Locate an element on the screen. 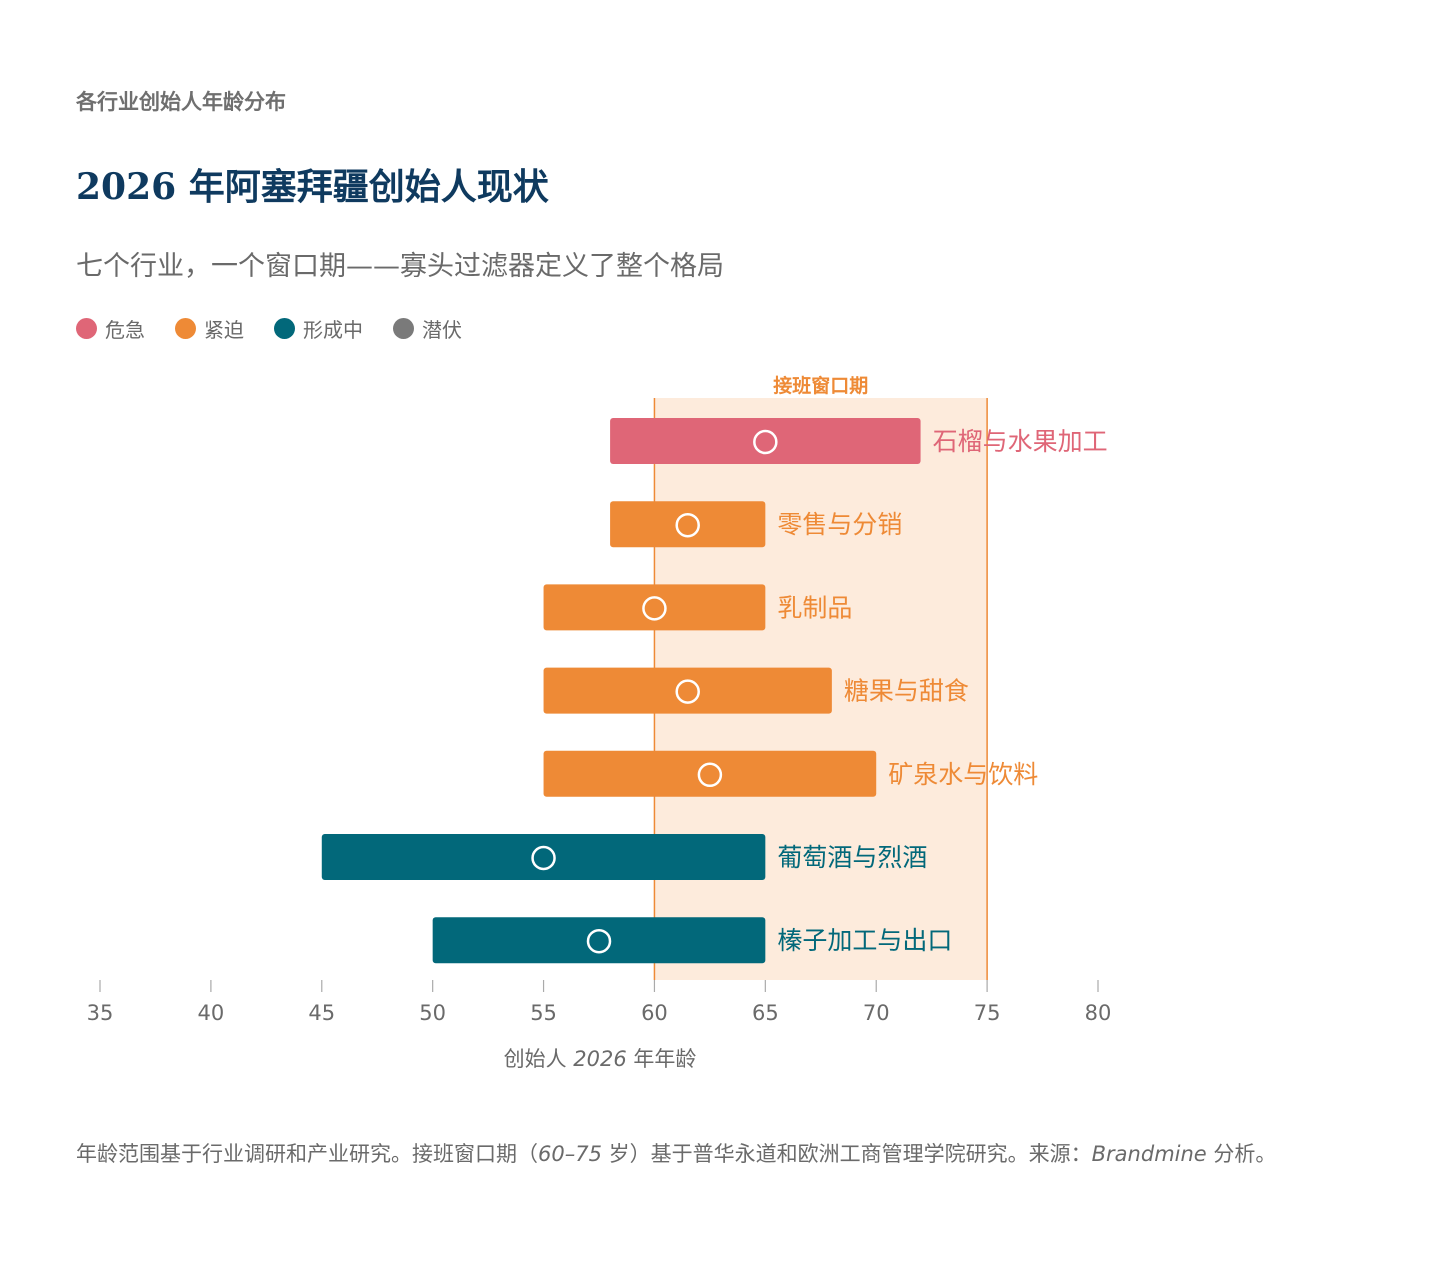 The width and height of the screenshot is (1436, 1286). bar-label: 乳制品 is located at coordinates (814, 607).